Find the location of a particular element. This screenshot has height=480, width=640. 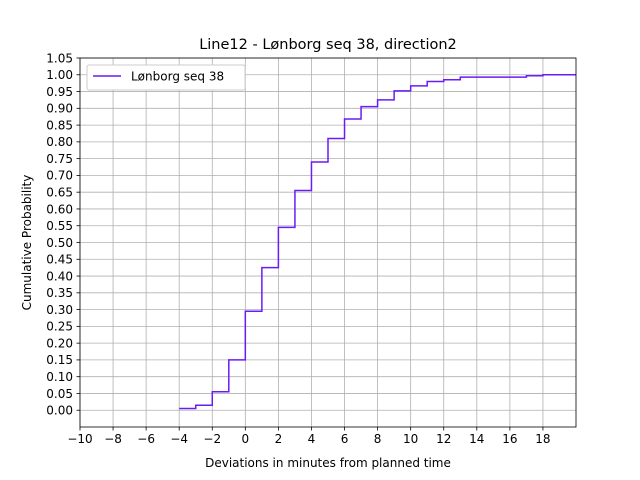

y-tick-label: 0.60 is located at coordinates (59, 209).